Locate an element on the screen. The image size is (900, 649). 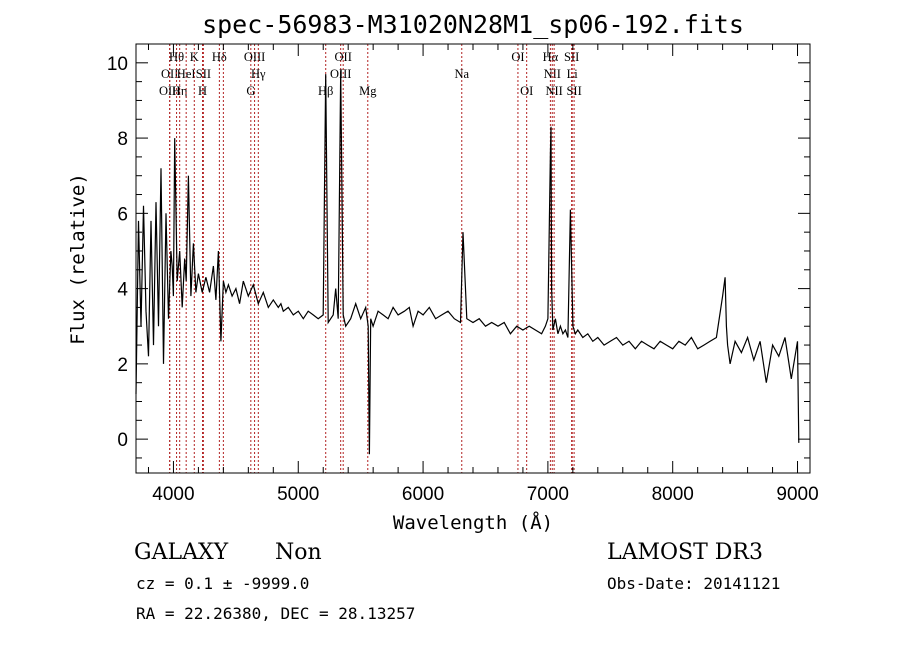
object-subclass: Non is located at coordinates (298, 552).